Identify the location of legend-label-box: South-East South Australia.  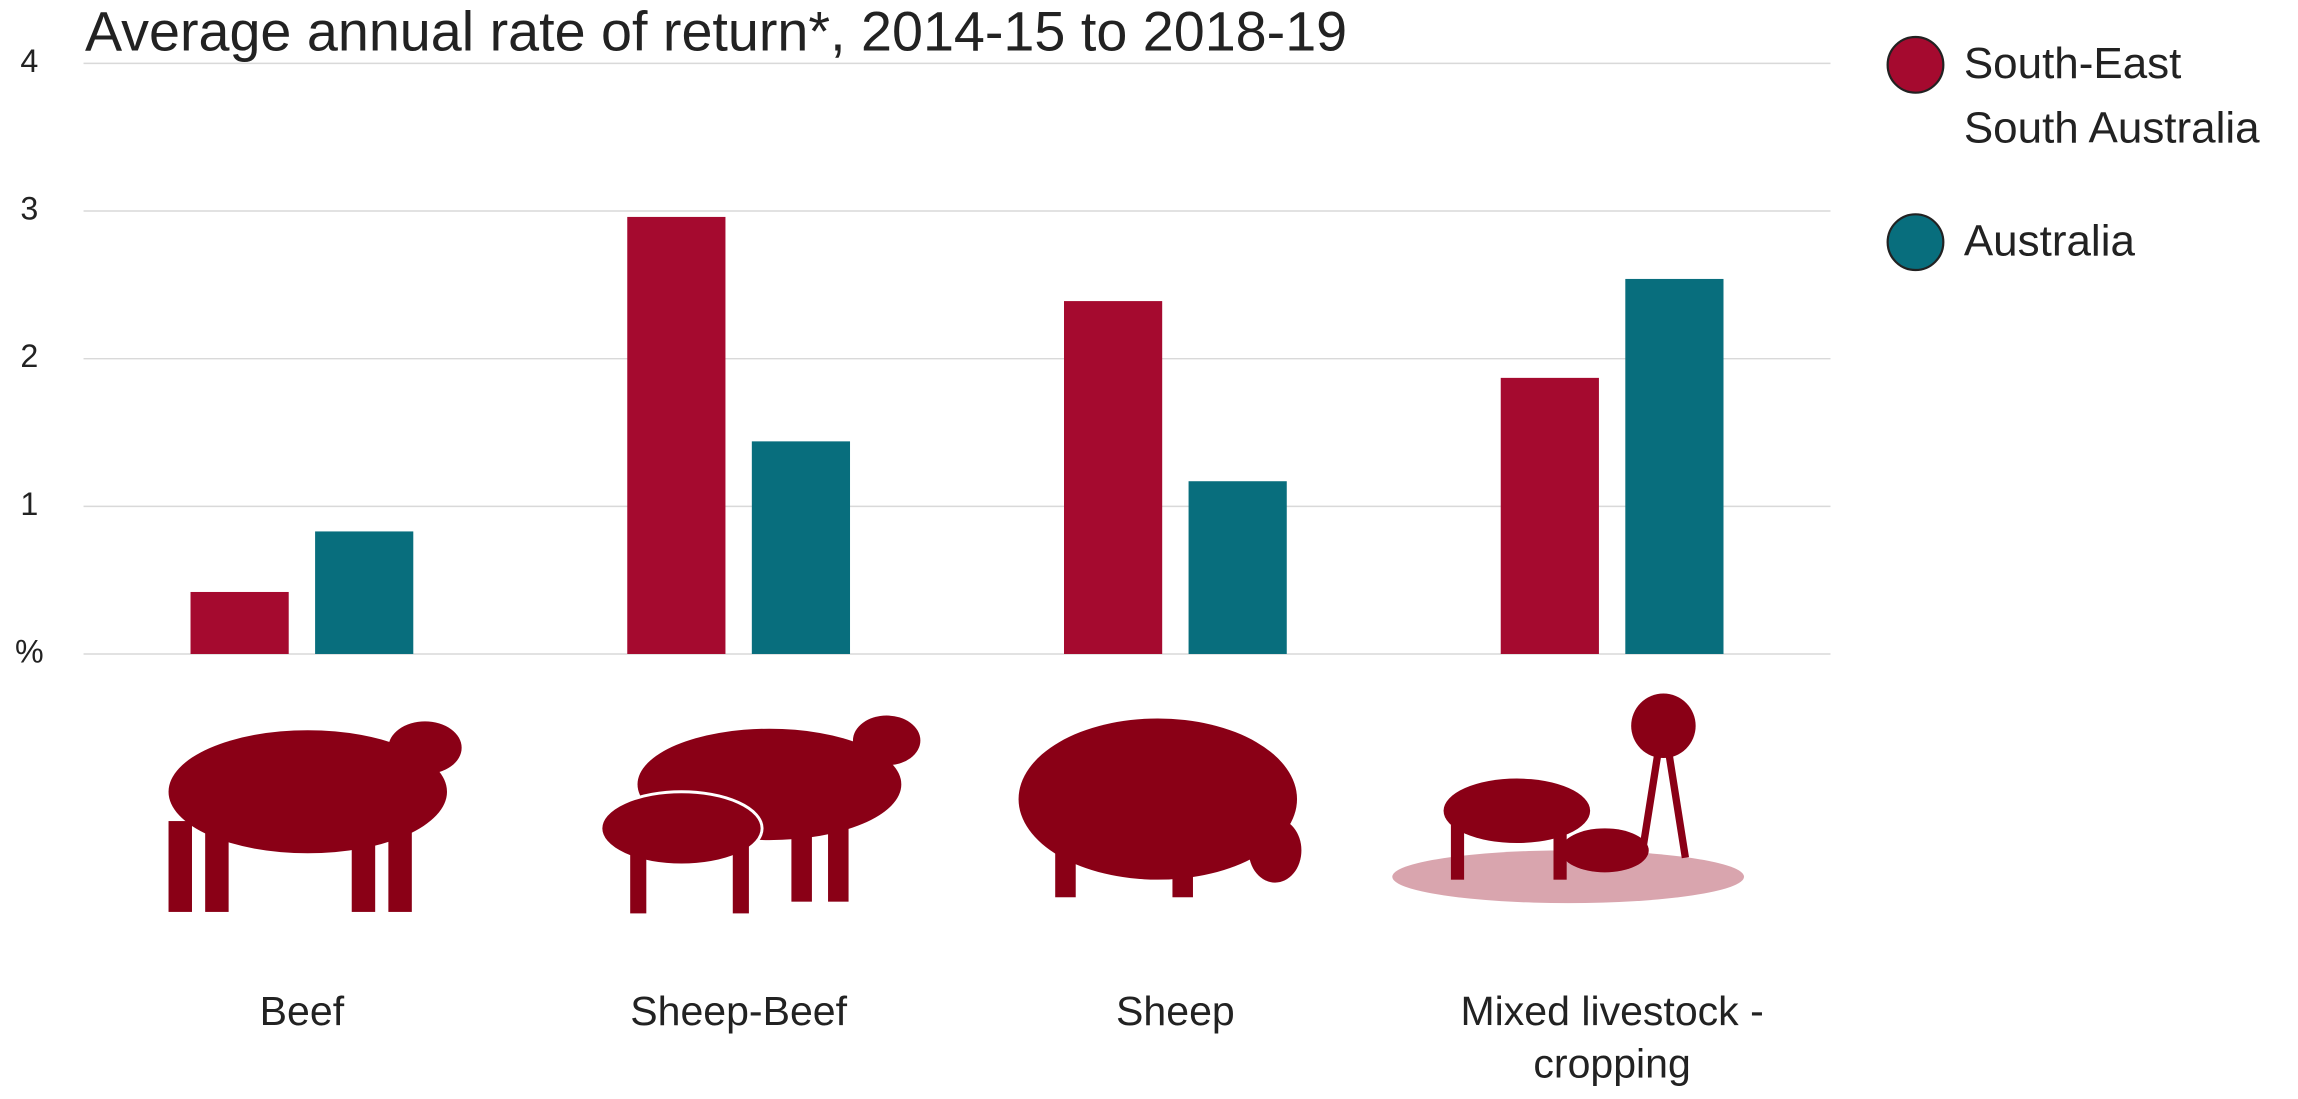
(2111, 96).